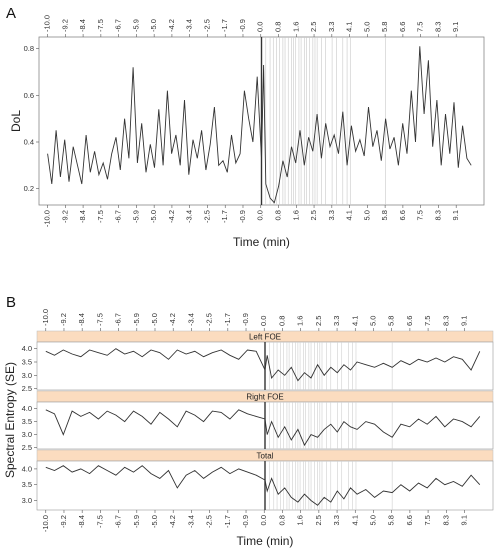 This screenshot has width=497, height=550. Describe the element at coordinates (224, 216) in the screenshot. I see `panel-a-bottom-x-tick-label: -1.7` at that location.